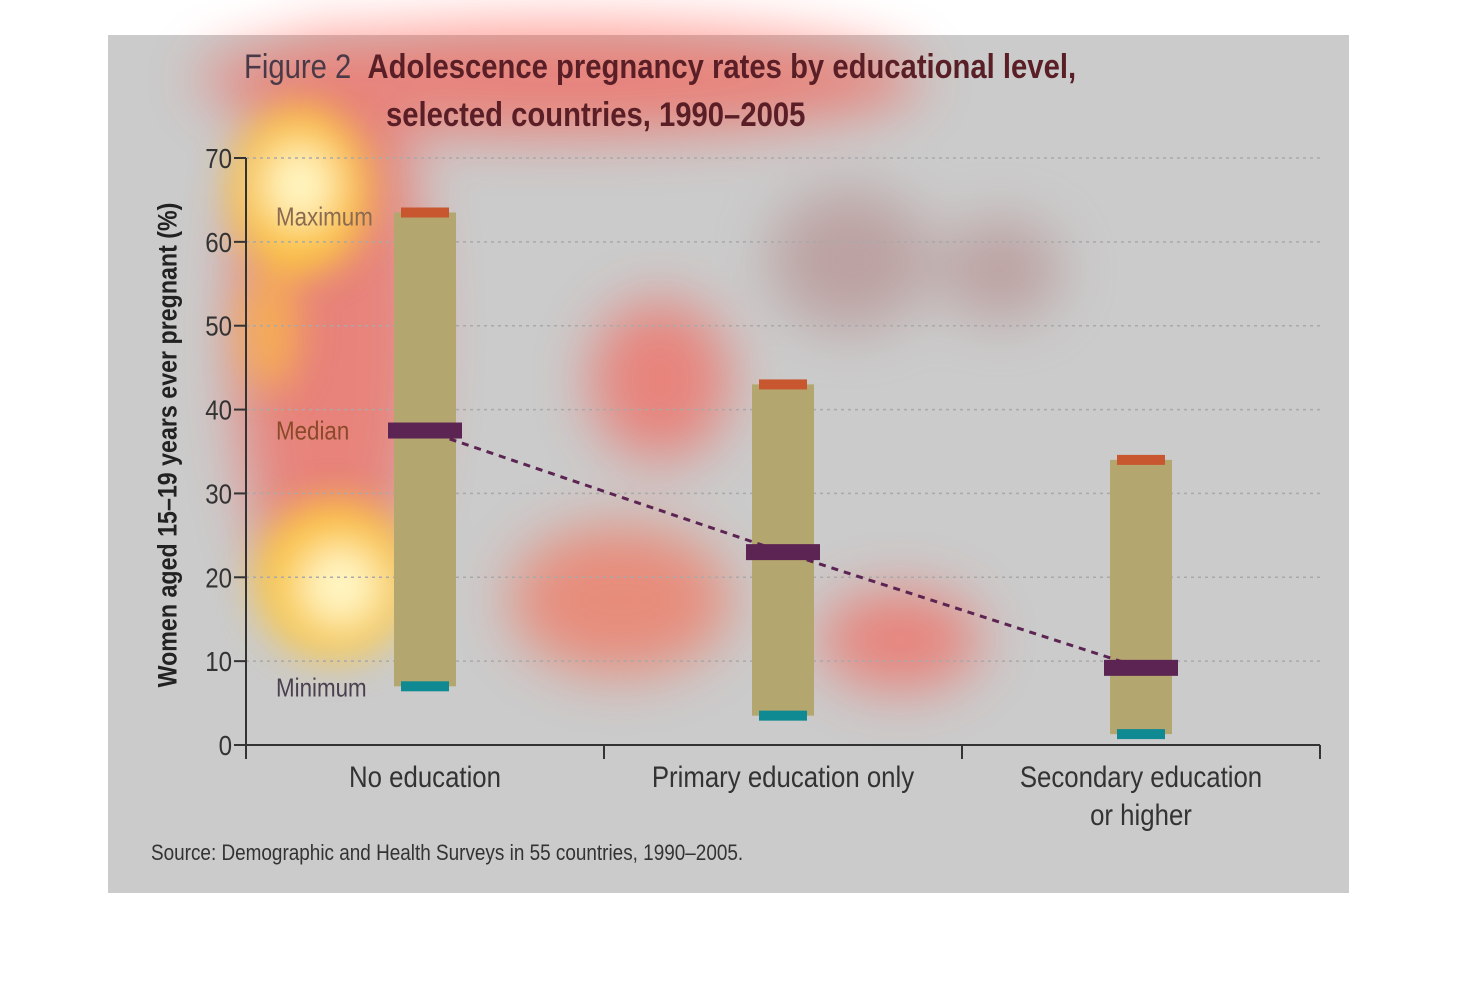  Describe the element at coordinates (218, 494) in the screenshot. I see `y-tick-label: 30` at that location.